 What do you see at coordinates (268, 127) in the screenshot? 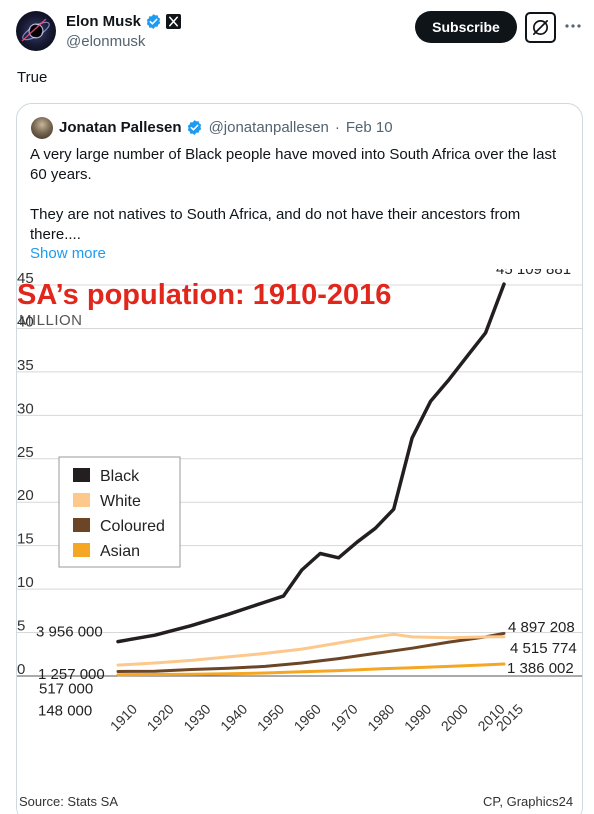
I see `quote-author-handle: @jonatanpallesen` at bounding box center [268, 127].